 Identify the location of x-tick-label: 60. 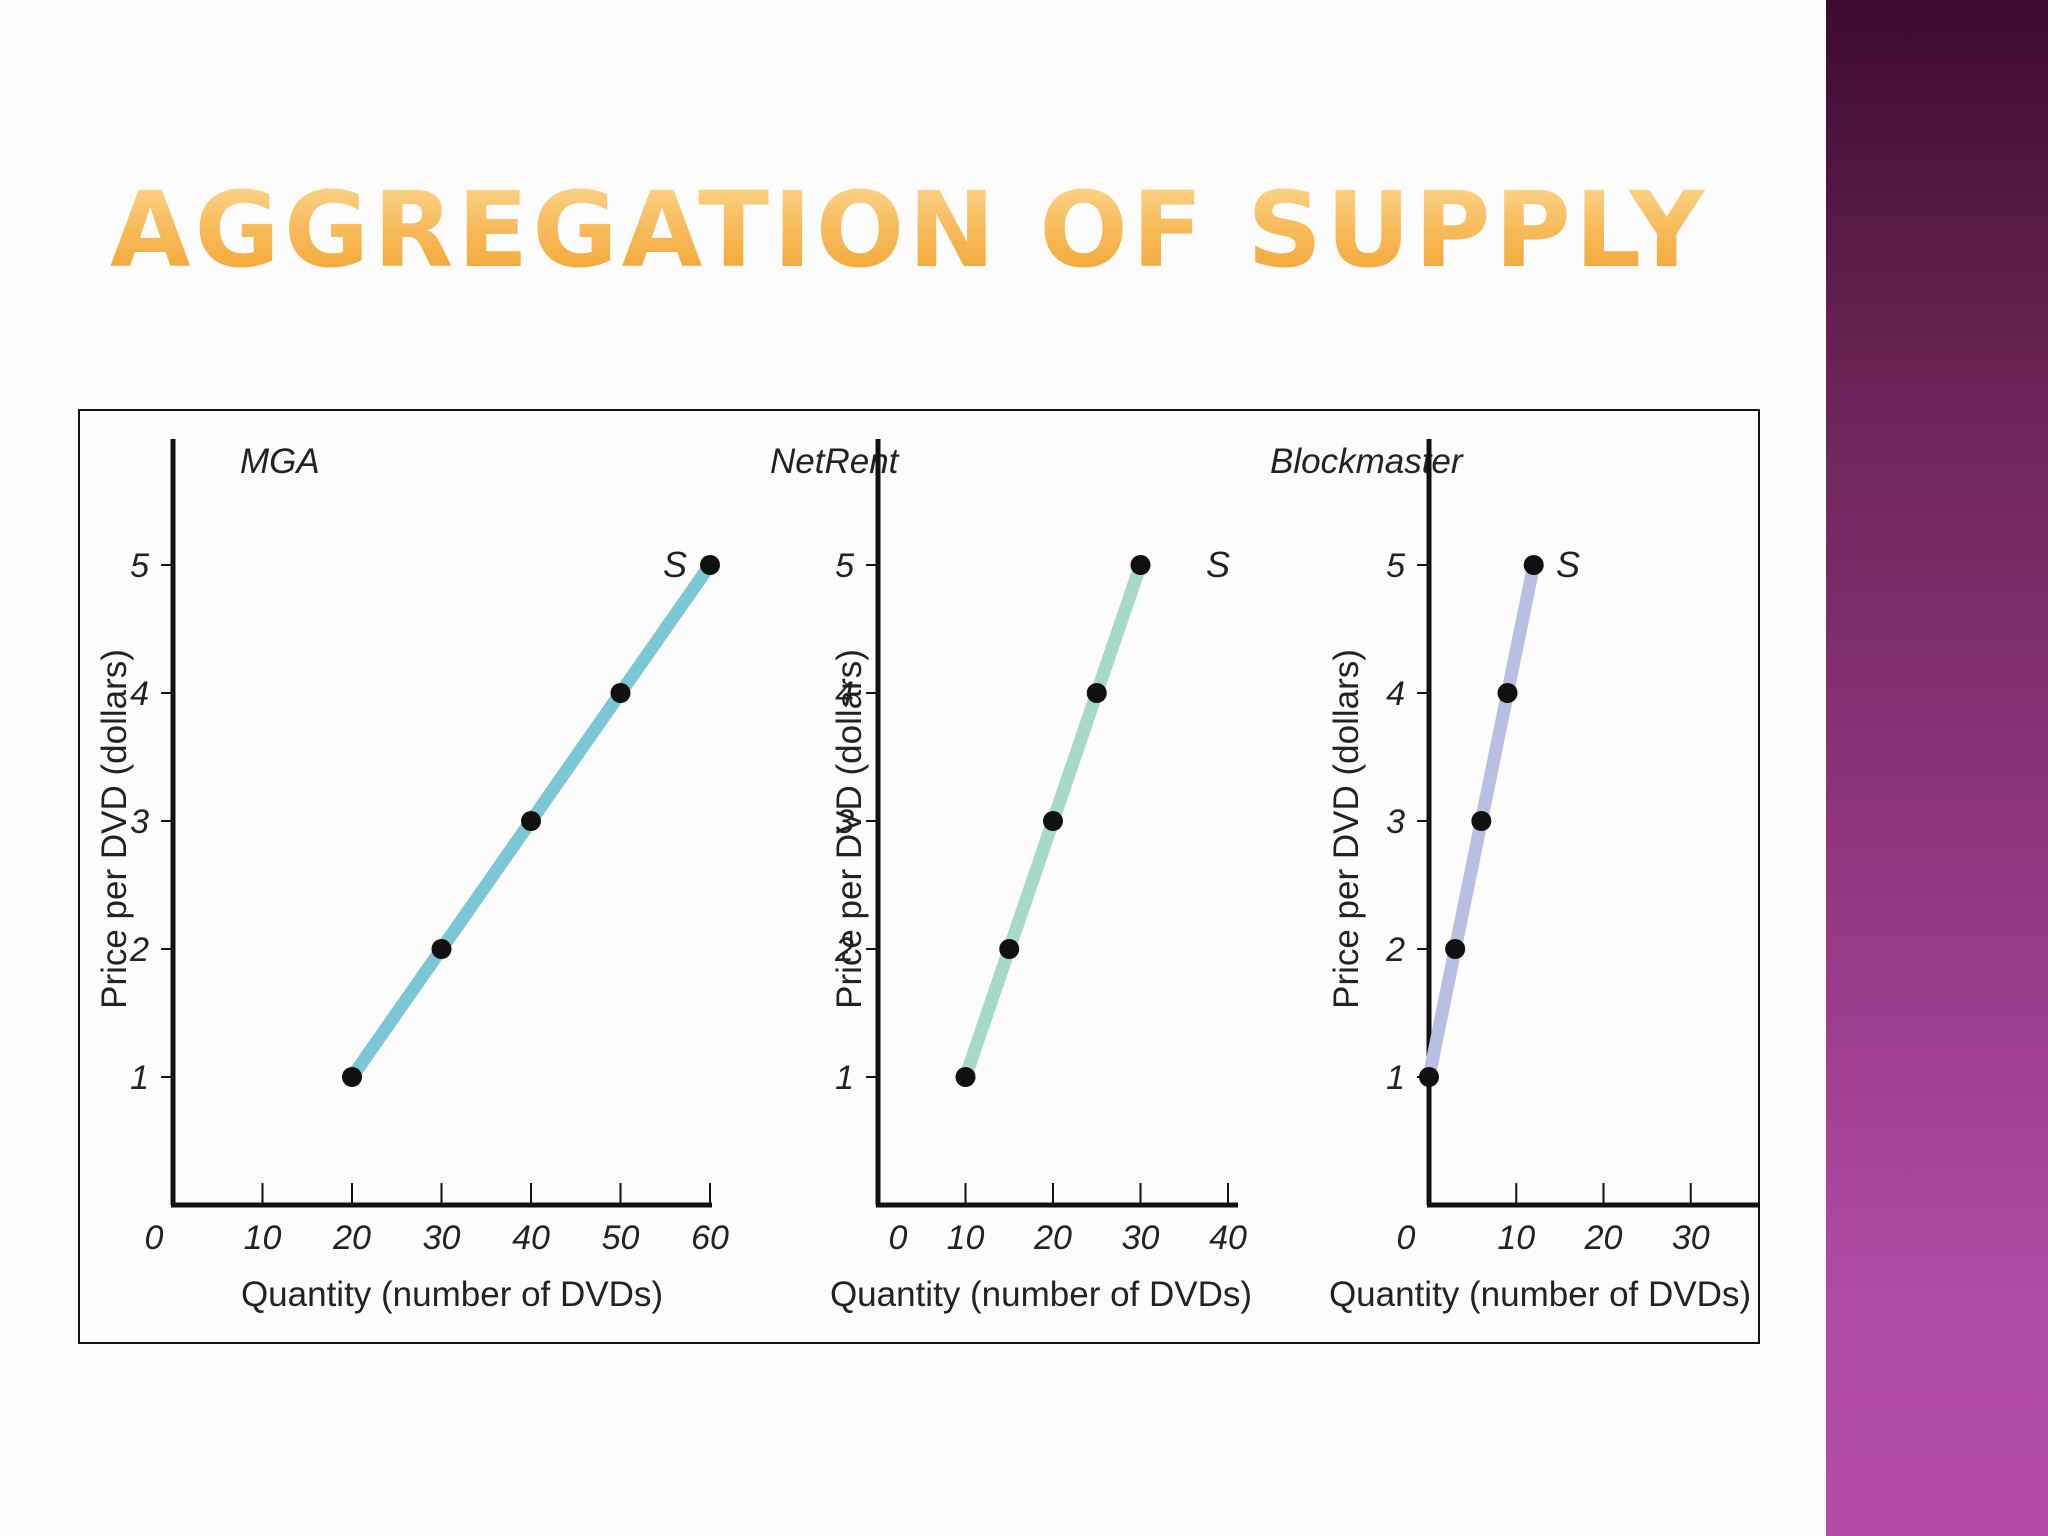
(710, 1238).